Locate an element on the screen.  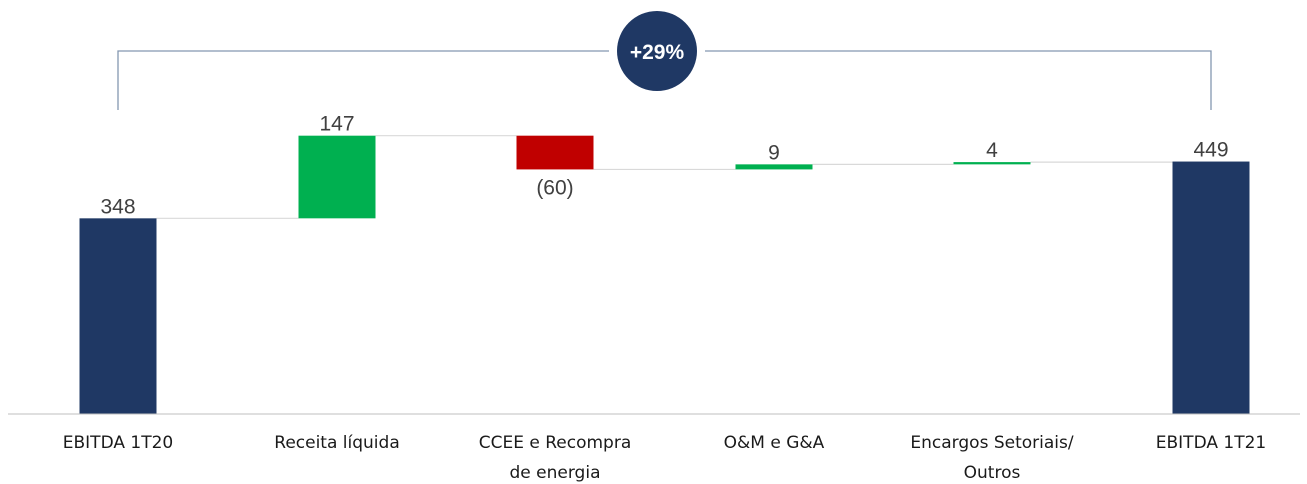
category-label-line: Outros is located at coordinates (992, 473).